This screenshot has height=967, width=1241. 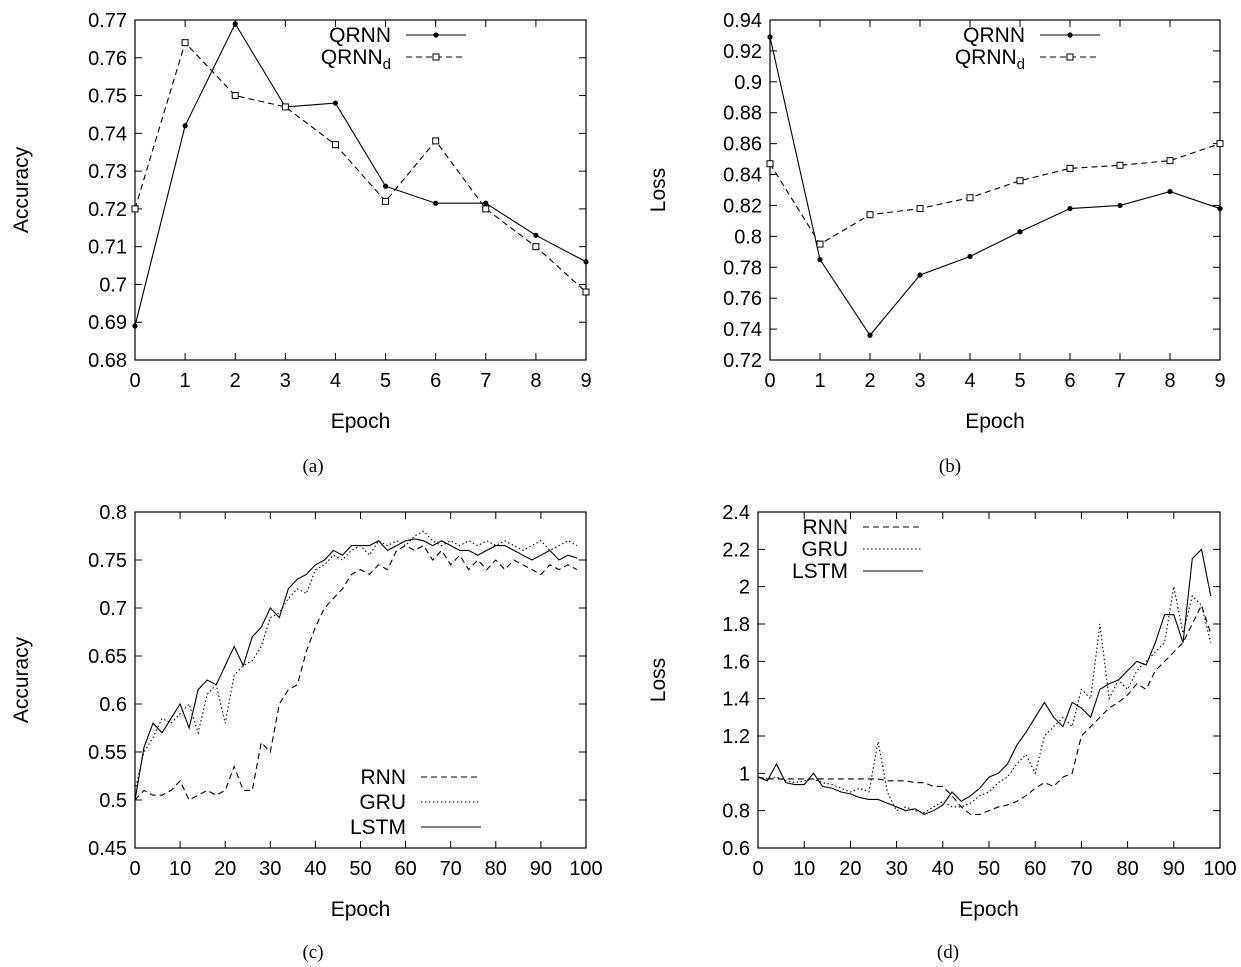 I want to click on y-tick-label: 2.4, so click(x=736, y=513).